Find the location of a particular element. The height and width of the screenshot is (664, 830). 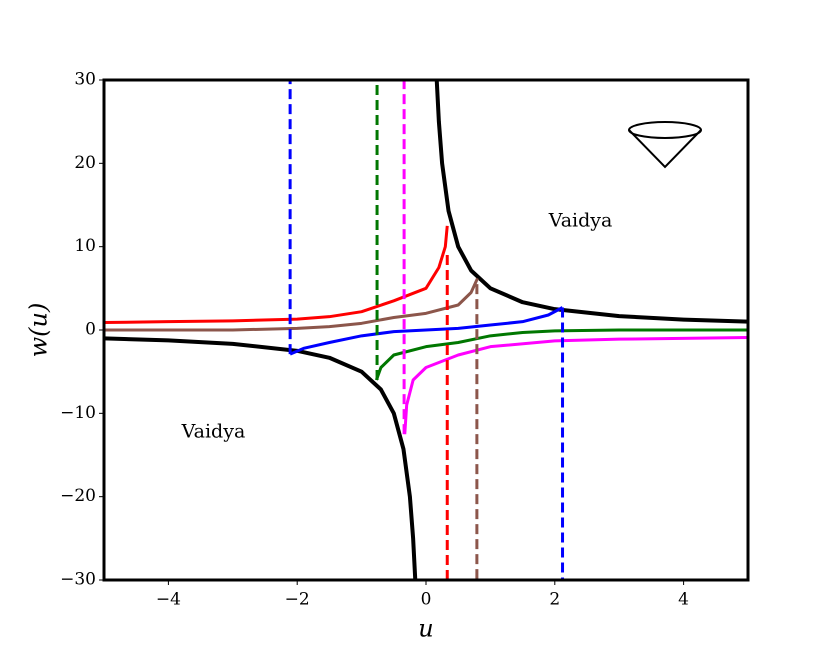

y-tick-label: 30 is located at coordinates (85, 80).